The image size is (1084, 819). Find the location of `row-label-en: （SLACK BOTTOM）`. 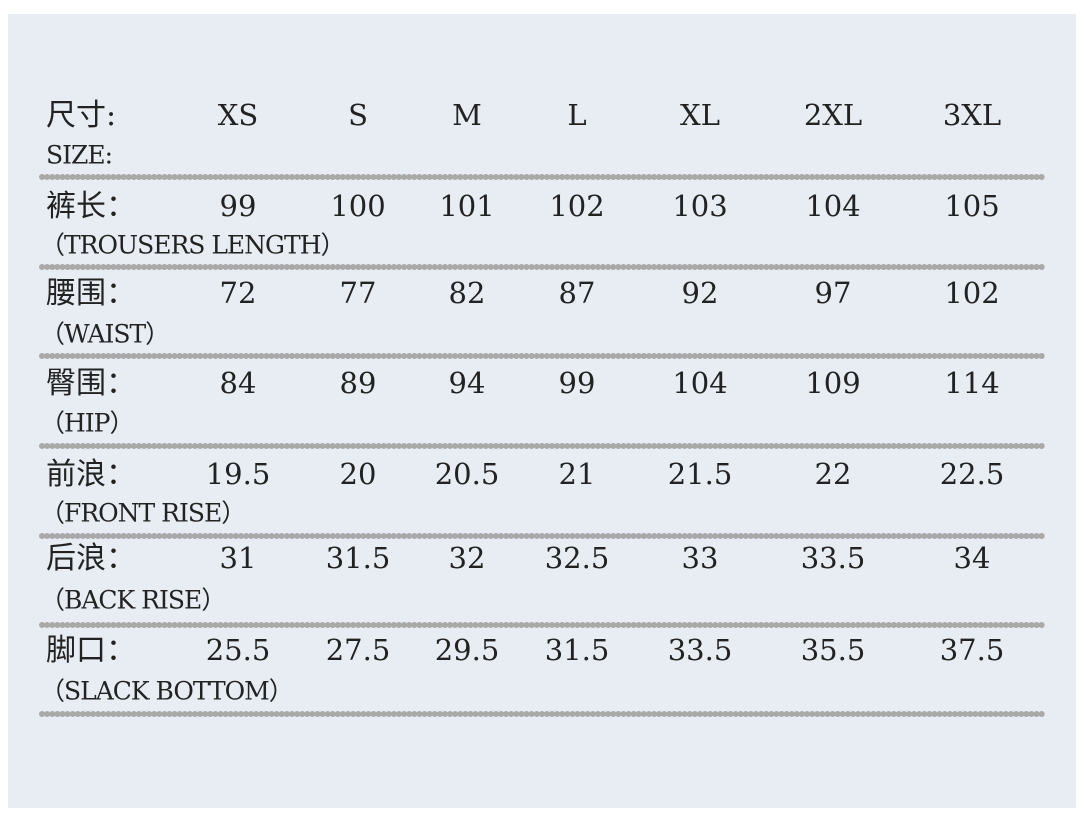

row-label-en: （SLACK BOTTOM） is located at coordinates (166, 691).